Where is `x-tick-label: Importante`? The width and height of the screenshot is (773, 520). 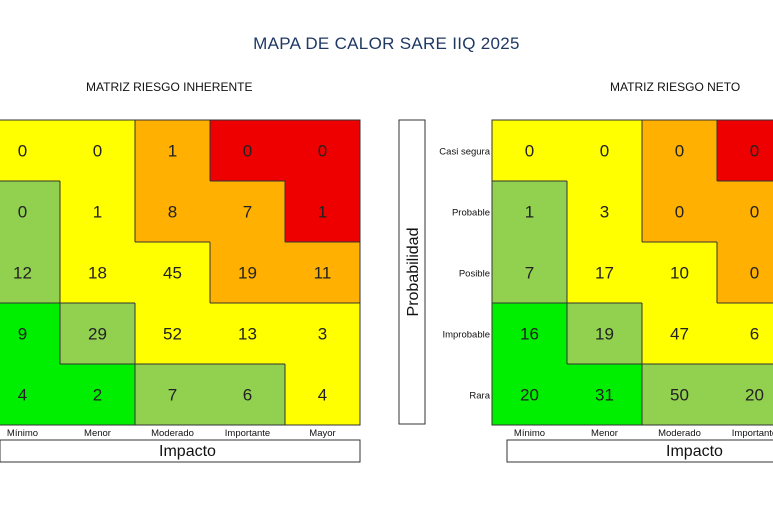
x-tick-label: Importante is located at coordinates (247, 433).